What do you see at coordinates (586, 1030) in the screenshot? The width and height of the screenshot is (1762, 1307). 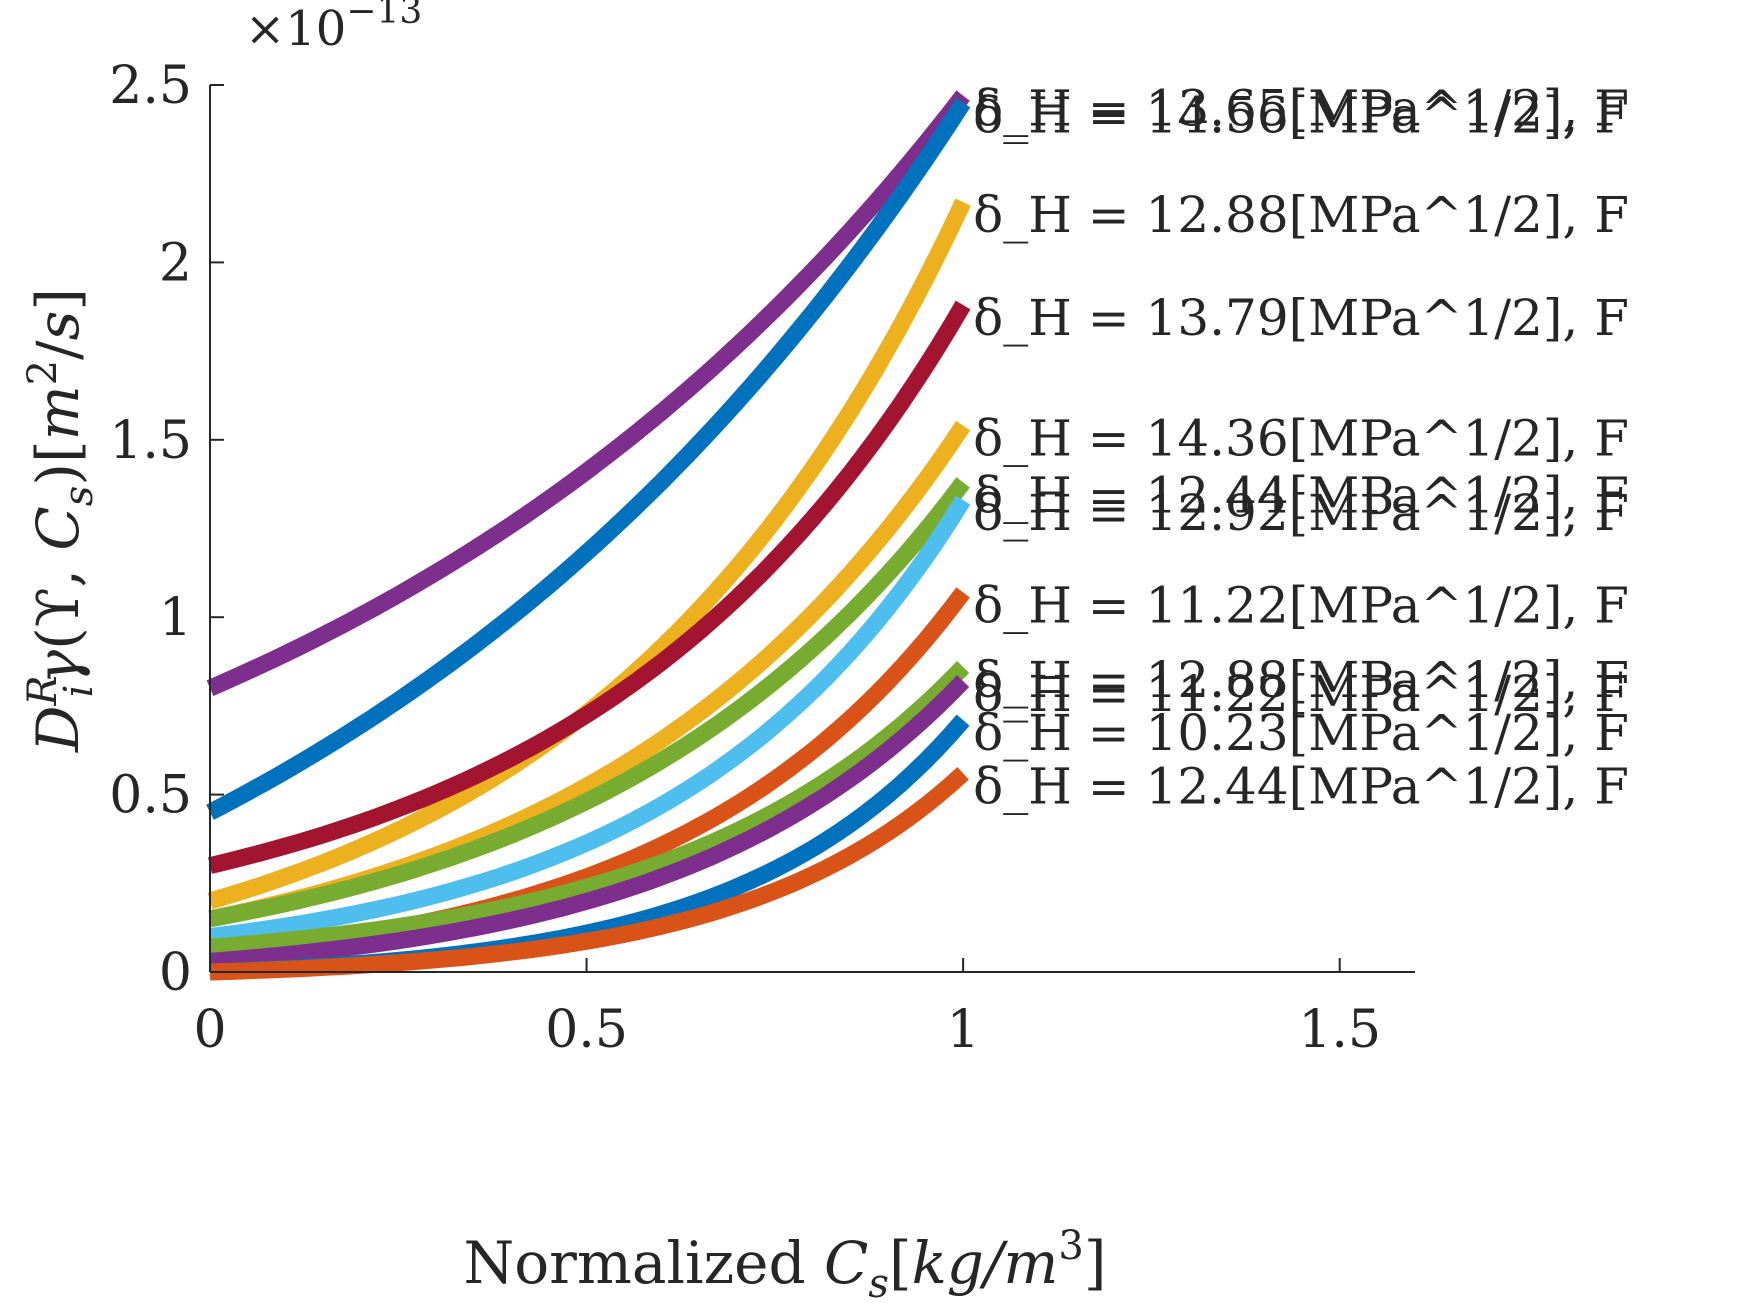 I see `x-tick-label: 0.5` at bounding box center [586, 1030].